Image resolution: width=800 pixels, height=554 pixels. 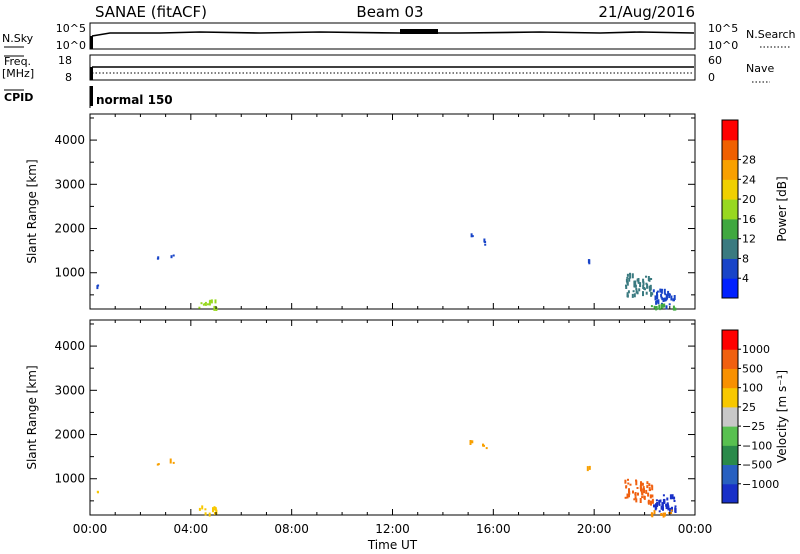 I want to click on colorbar-tick-label: −100, so click(x=757, y=445).